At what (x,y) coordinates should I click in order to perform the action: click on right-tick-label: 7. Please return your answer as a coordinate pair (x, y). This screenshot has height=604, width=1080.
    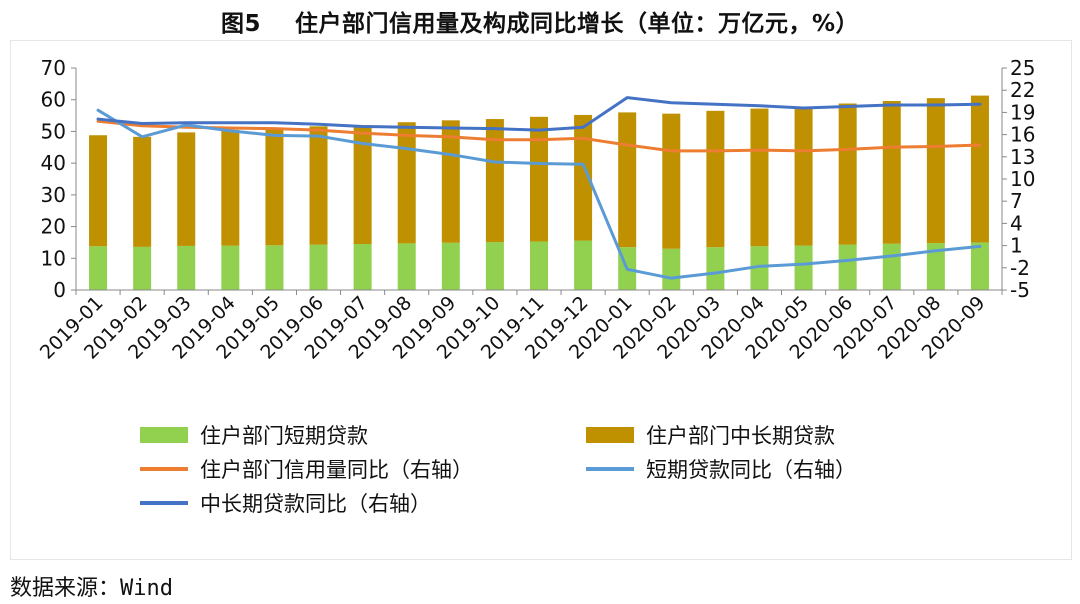
    Looking at the image, I should click on (1016, 201).